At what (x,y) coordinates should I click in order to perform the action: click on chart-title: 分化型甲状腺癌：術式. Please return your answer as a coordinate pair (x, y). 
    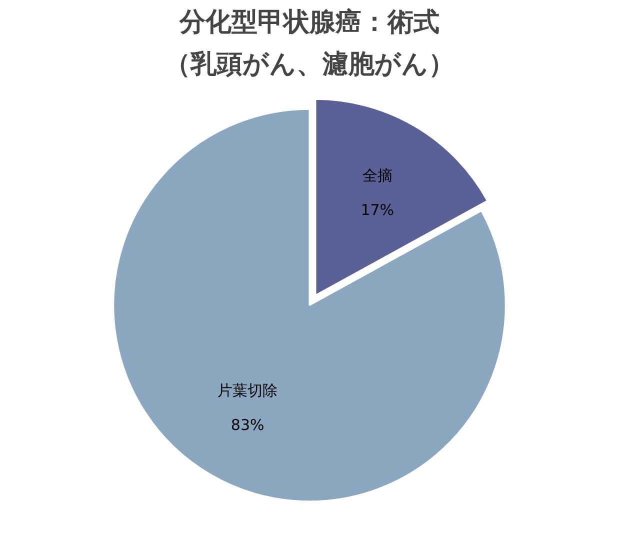
    Looking at the image, I should click on (309, 23).